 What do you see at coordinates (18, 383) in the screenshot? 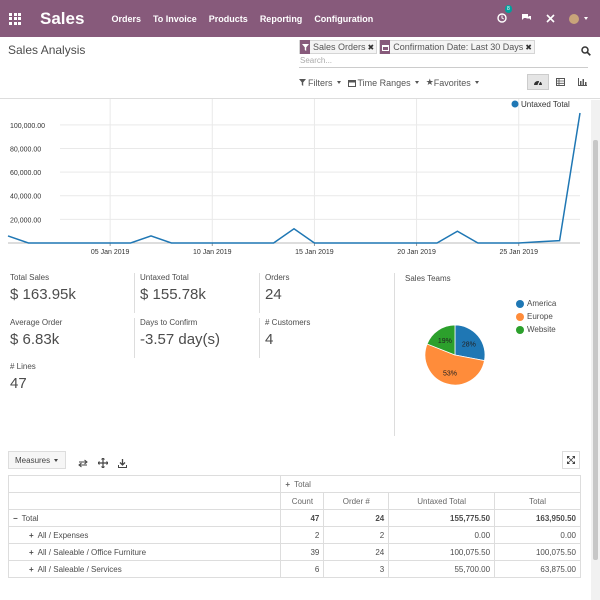
I see `kpi-value: 47` at bounding box center [18, 383].